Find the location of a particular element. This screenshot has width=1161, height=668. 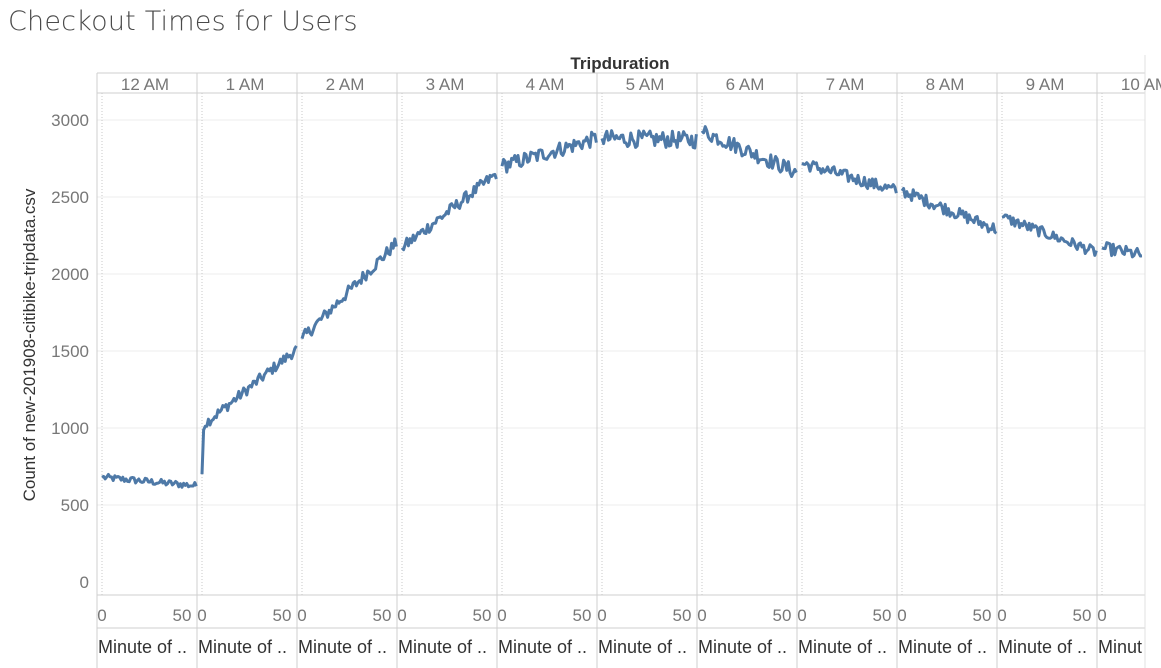

series-line-6-am is located at coordinates (749, 151).